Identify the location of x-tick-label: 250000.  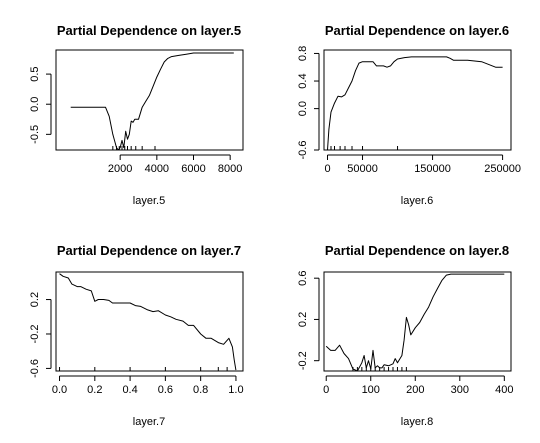
(502, 169).